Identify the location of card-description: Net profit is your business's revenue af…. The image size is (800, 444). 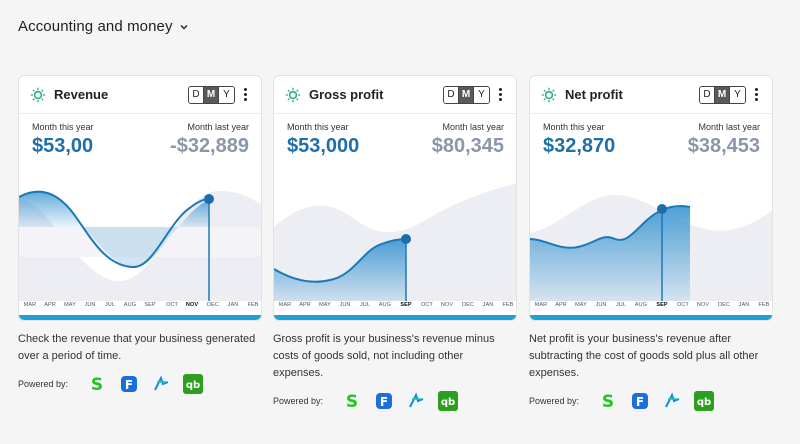
(644, 356).